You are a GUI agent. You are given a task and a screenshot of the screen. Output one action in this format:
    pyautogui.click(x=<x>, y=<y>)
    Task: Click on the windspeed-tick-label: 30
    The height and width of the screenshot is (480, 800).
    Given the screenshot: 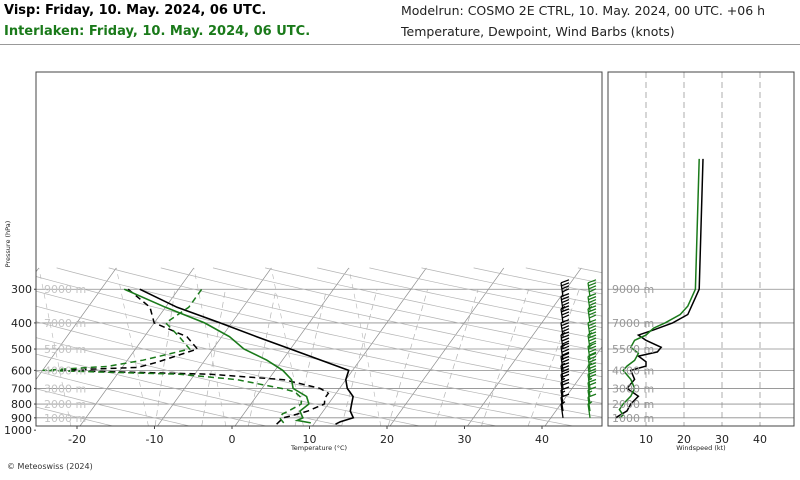 What is the action you would take?
    pyautogui.click(x=722, y=439)
    